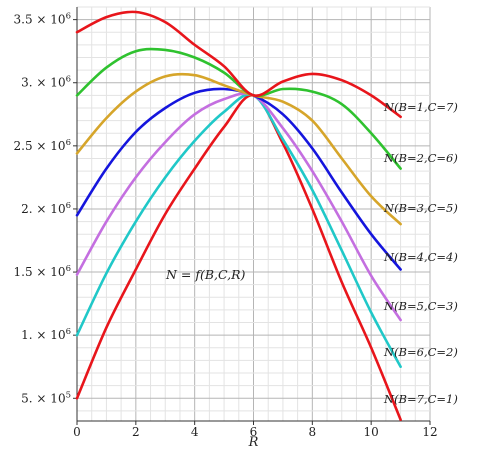 The width and height of the screenshot is (480, 454). I want to click on y-tick-label: 3.5 × 10⁶, so click(42, 19).